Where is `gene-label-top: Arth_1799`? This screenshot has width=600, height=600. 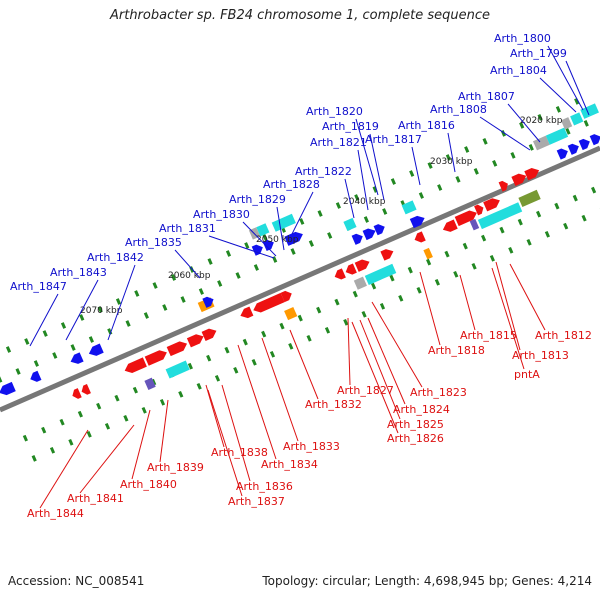 gene-label-top: Arth_1799 is located at coordinates (538, 53).